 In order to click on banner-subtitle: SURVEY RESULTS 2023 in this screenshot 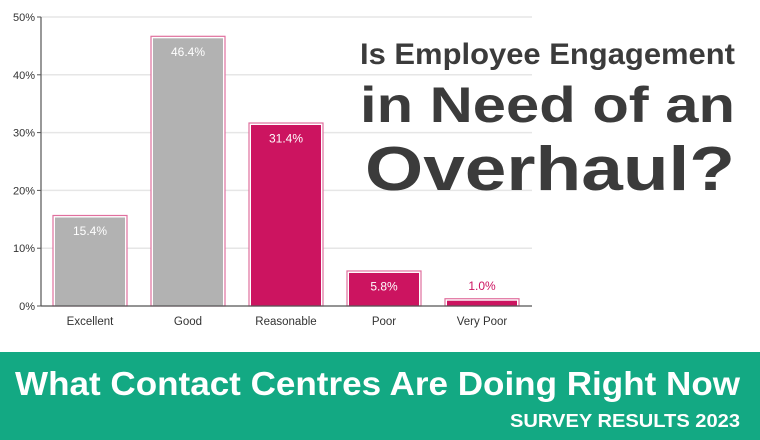, I will do `click(625, 421)`.